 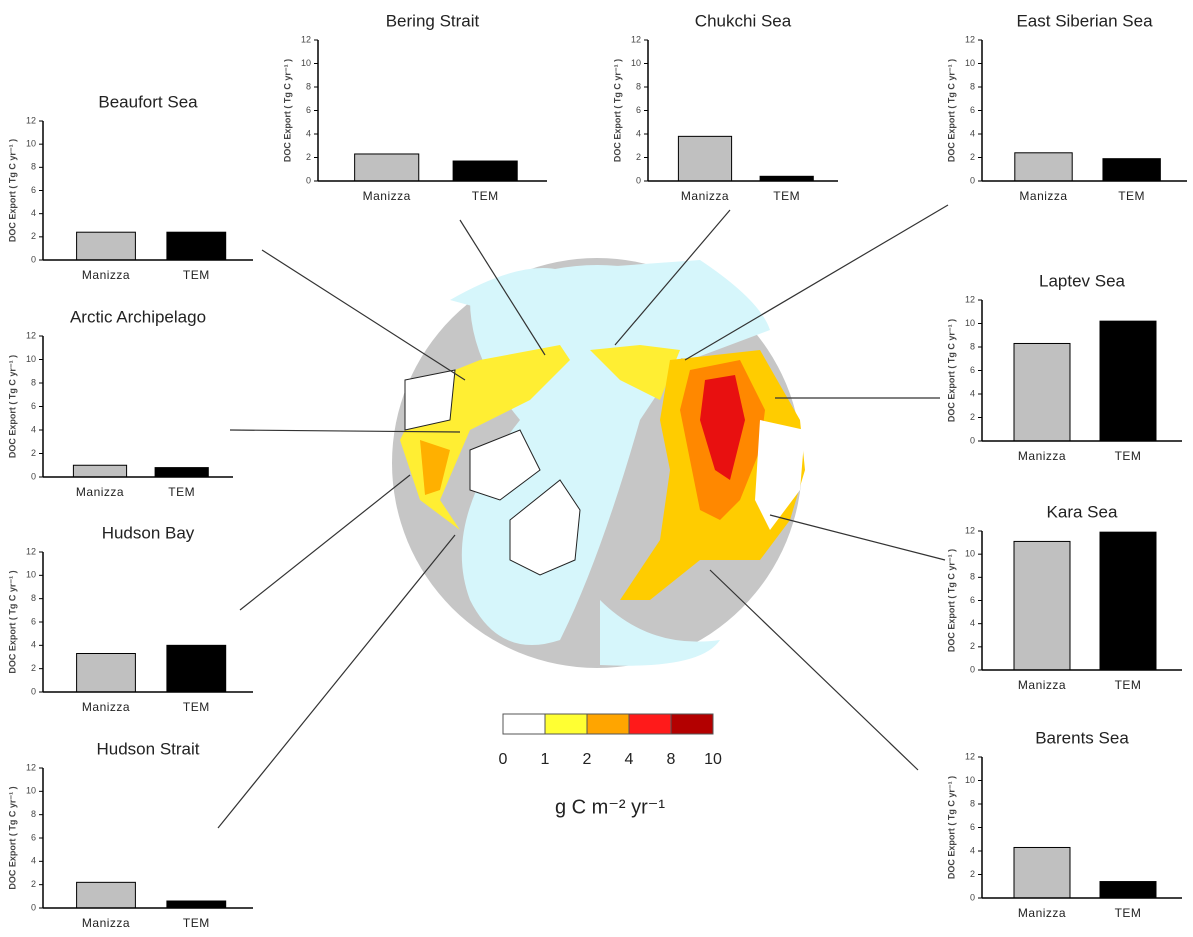 What do you see at coordinates (545, 759) in the screenshot?
I see `colorbar-tick-label: 1` at bounding box center [545, 759].